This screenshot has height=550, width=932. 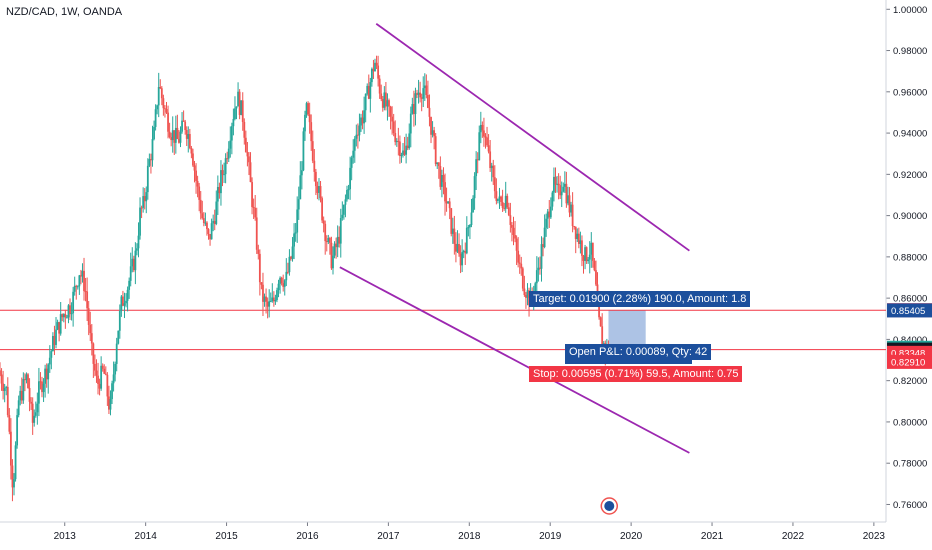 What do you see at coordinates (550, 536) in the screenshot?
I see `x-tick-label: 2019` at bounding box center [550, 536].